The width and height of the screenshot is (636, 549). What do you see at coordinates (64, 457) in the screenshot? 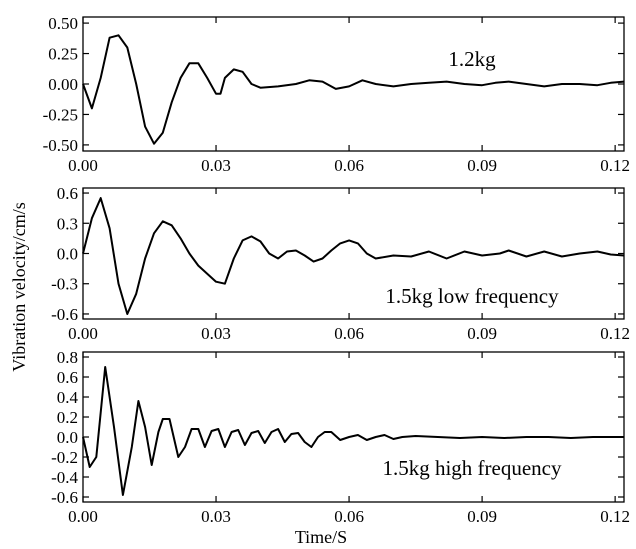
I see `y-tick-label: -0.2` at bounding box center [64, 457].